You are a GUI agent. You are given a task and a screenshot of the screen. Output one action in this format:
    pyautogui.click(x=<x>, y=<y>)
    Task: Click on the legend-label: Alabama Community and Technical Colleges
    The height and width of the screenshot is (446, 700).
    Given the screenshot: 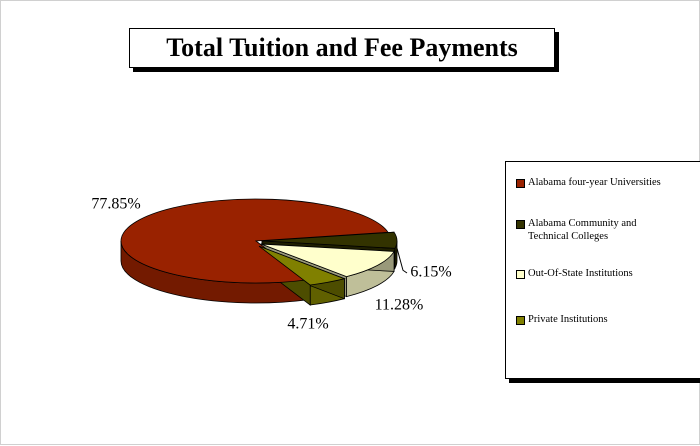 What is the action you would take?
    pyautogui.click(x=582, y=230)
    